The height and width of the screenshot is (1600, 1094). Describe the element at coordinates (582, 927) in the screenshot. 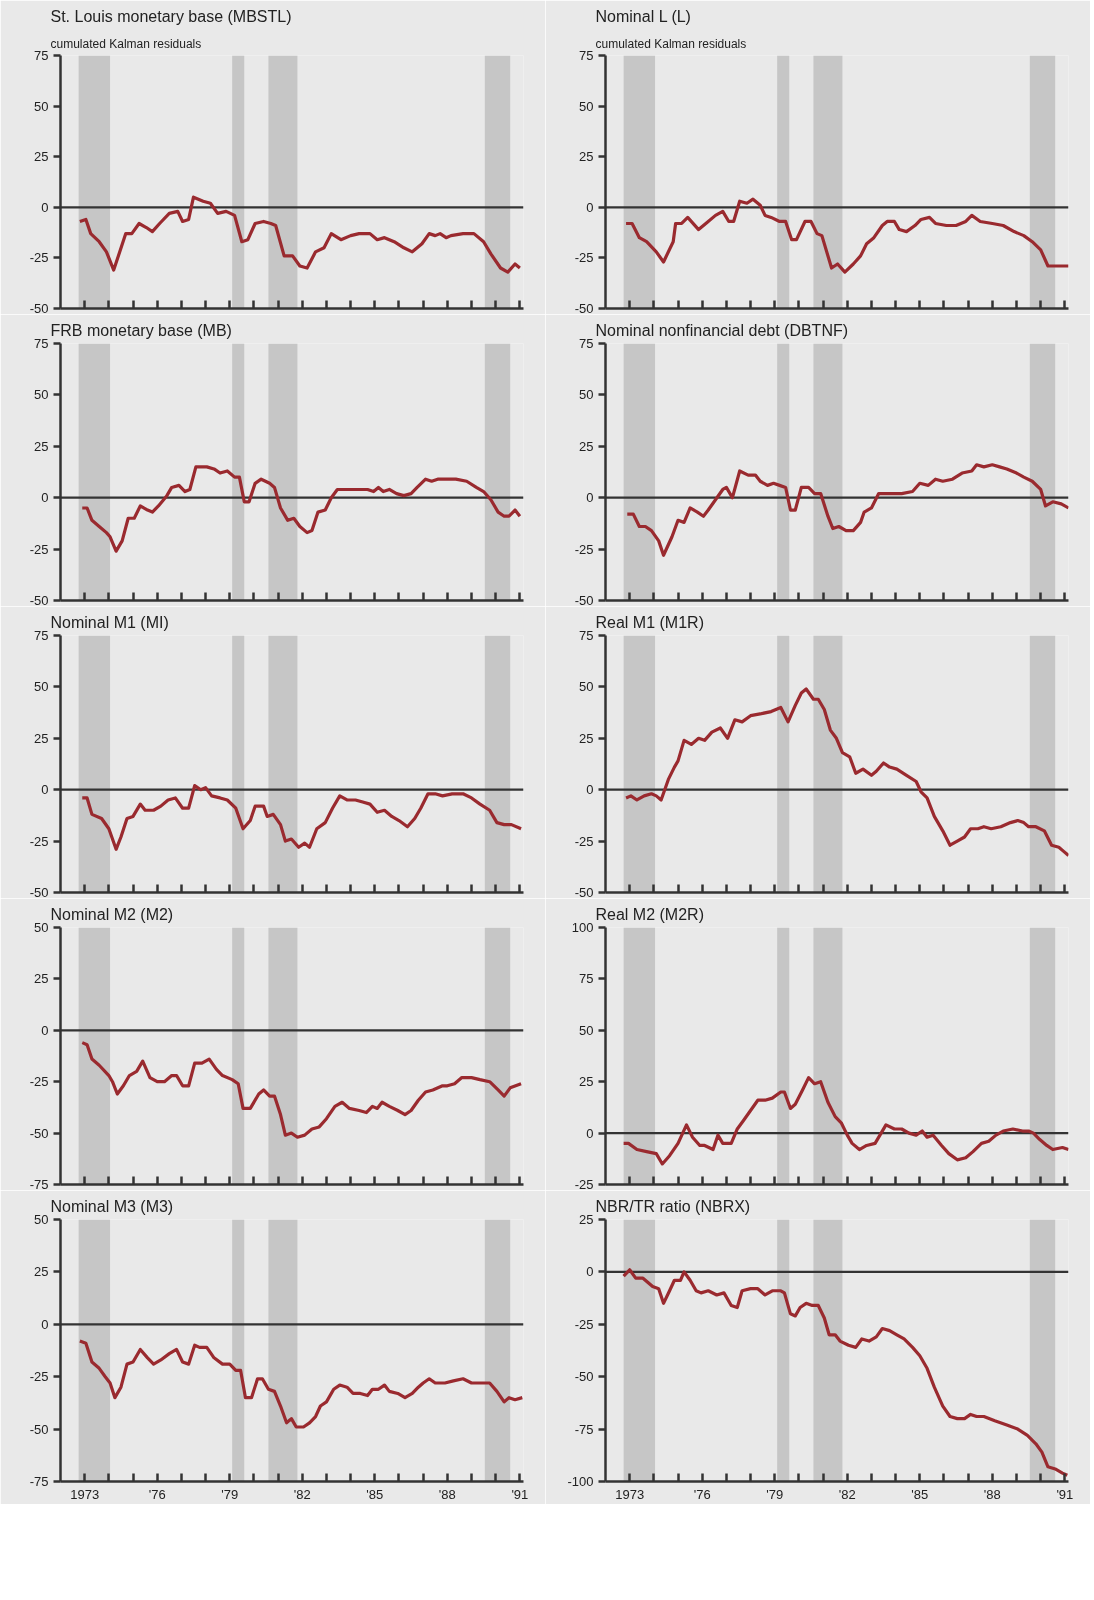

I see `y-tick-label: 100` at that location.